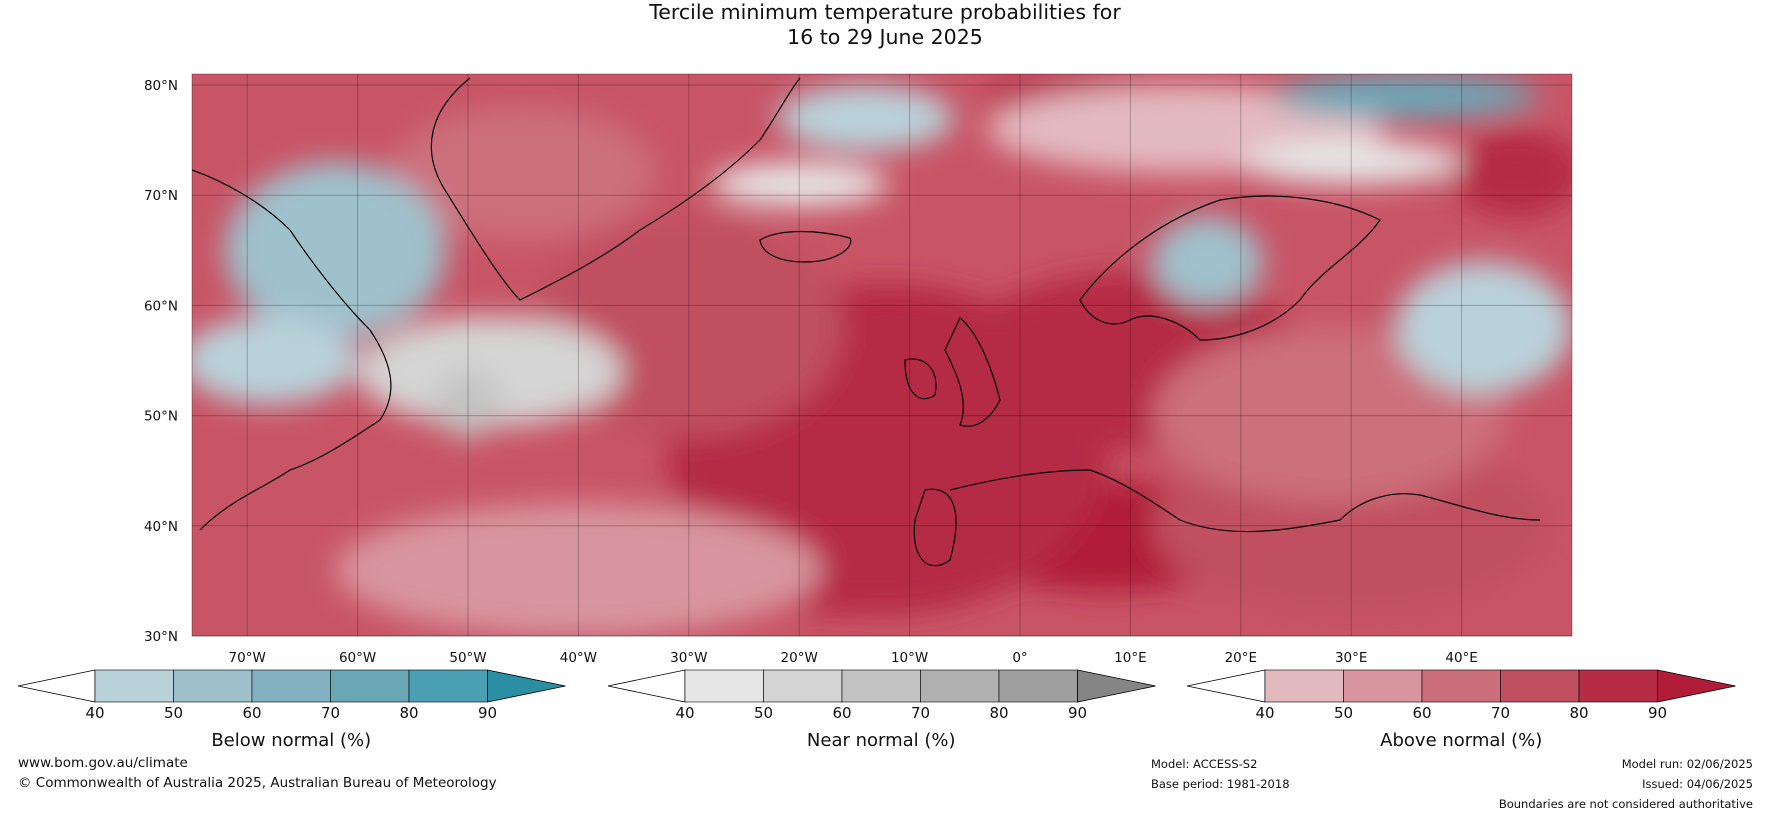 This screenshot has height=816, width=1770. I want to click on colorbar-near: 40 50 60 70 80 90 Near normal (%), so click(881, 710).